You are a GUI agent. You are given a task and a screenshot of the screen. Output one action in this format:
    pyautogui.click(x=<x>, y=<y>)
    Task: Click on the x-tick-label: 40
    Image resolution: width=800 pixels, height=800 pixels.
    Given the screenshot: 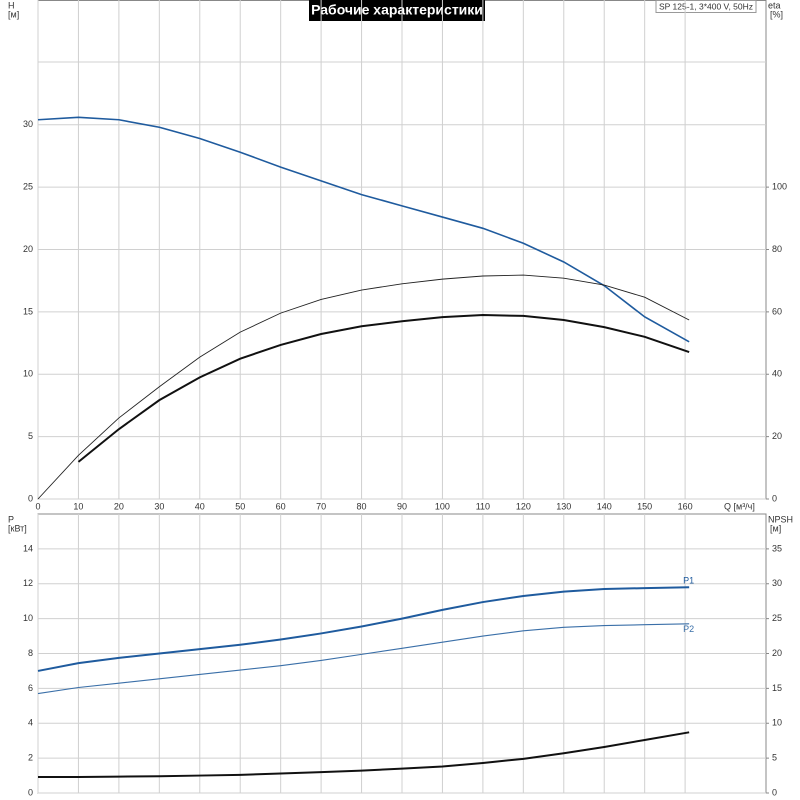 What is the action you would take?
    pyautogui.click(x=200, y=506)
    